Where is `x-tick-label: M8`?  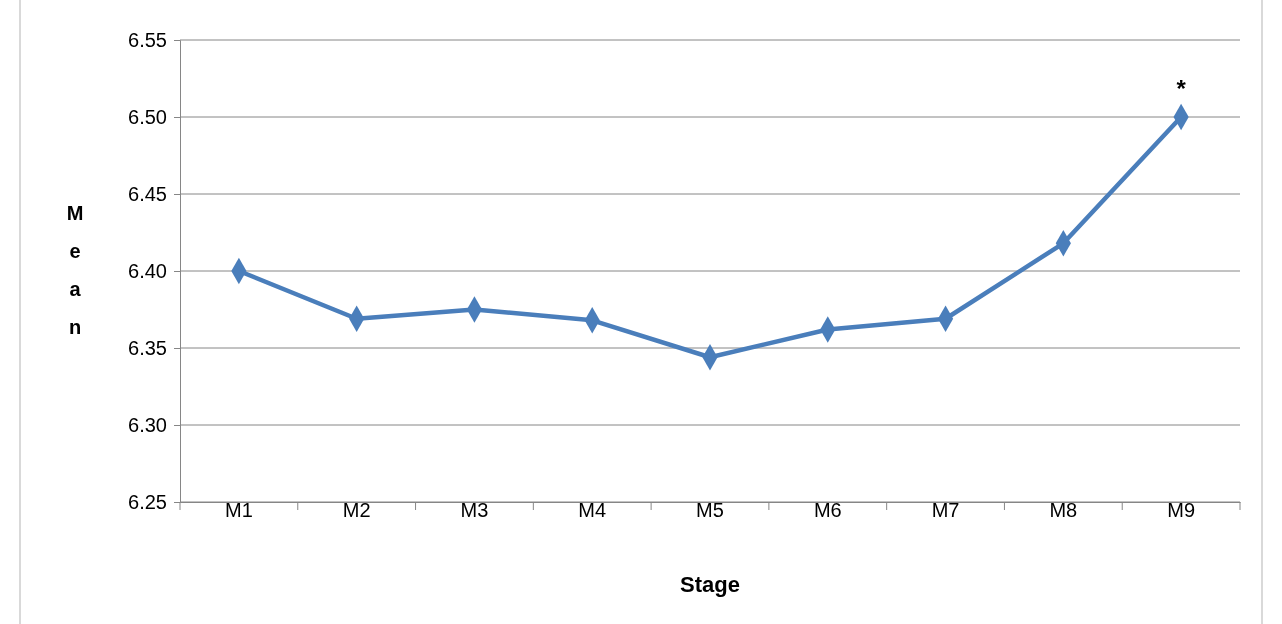 x-tick-label: M8 is located at coordinates (1063, 510).